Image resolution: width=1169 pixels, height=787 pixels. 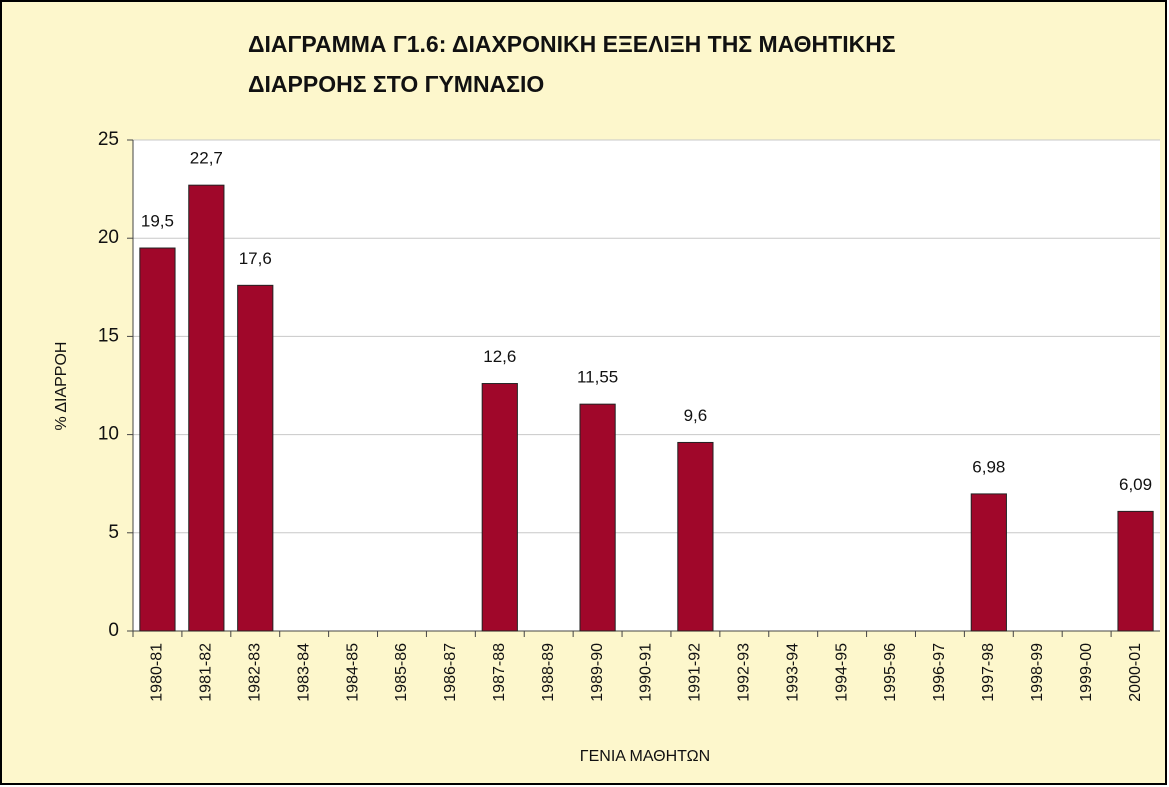 What do you see at coordinates (108, 139) in the screenshot?
I see `y-tick-label: 25` at bounding box center [108, 139].